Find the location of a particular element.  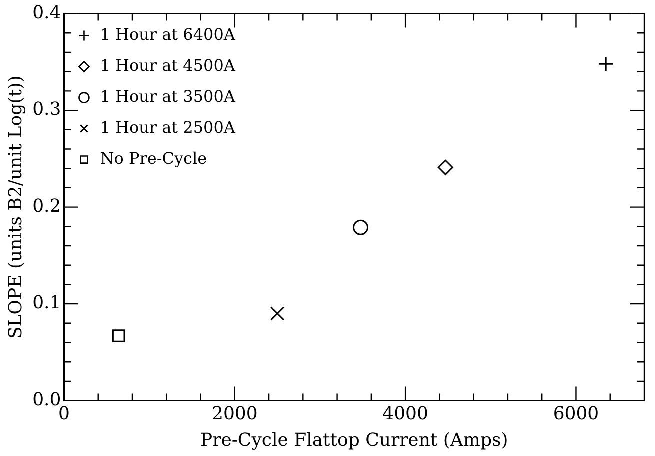

y-axis-title: SLOPE (units B2/unit Log(t)) is located at coordinates (15, 208).